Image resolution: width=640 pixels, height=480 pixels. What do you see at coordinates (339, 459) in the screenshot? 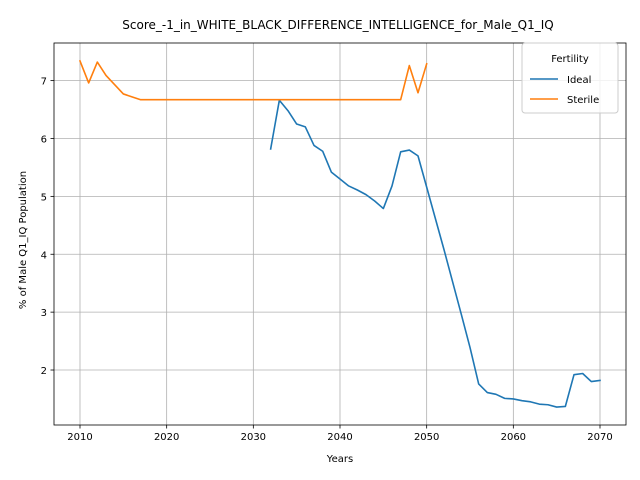
I see `x-axis-label: Years` at bounding box center [339, 459].